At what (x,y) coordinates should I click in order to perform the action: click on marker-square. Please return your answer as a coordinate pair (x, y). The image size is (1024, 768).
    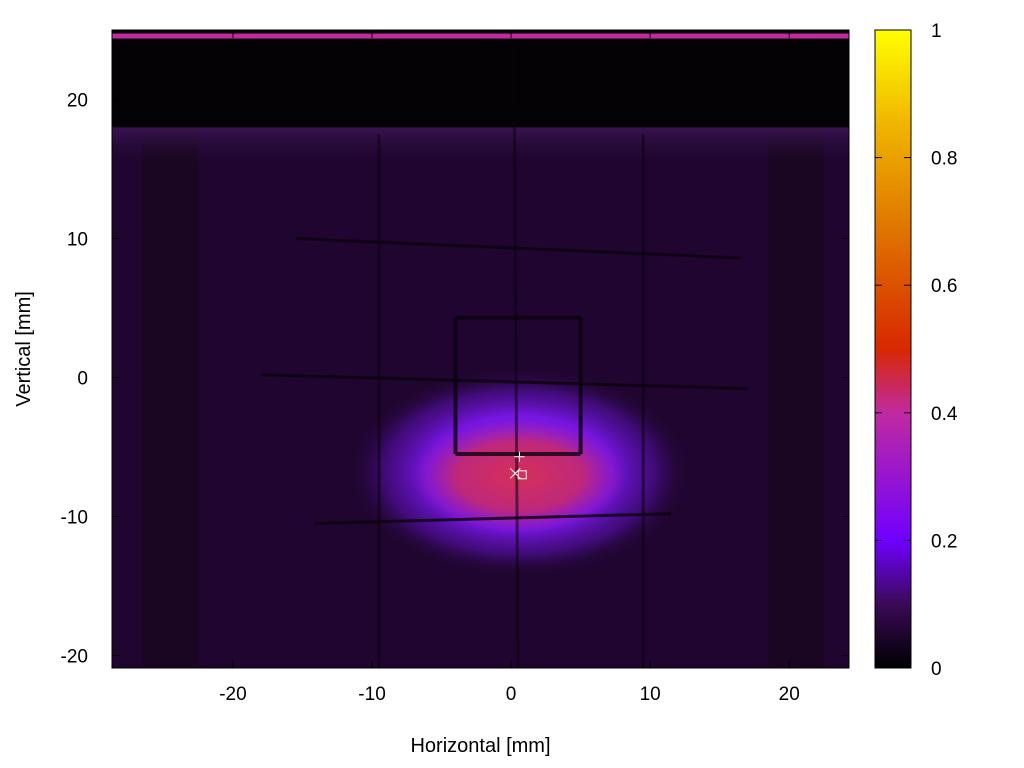
    Looking at the image, I should click on (522, 475).